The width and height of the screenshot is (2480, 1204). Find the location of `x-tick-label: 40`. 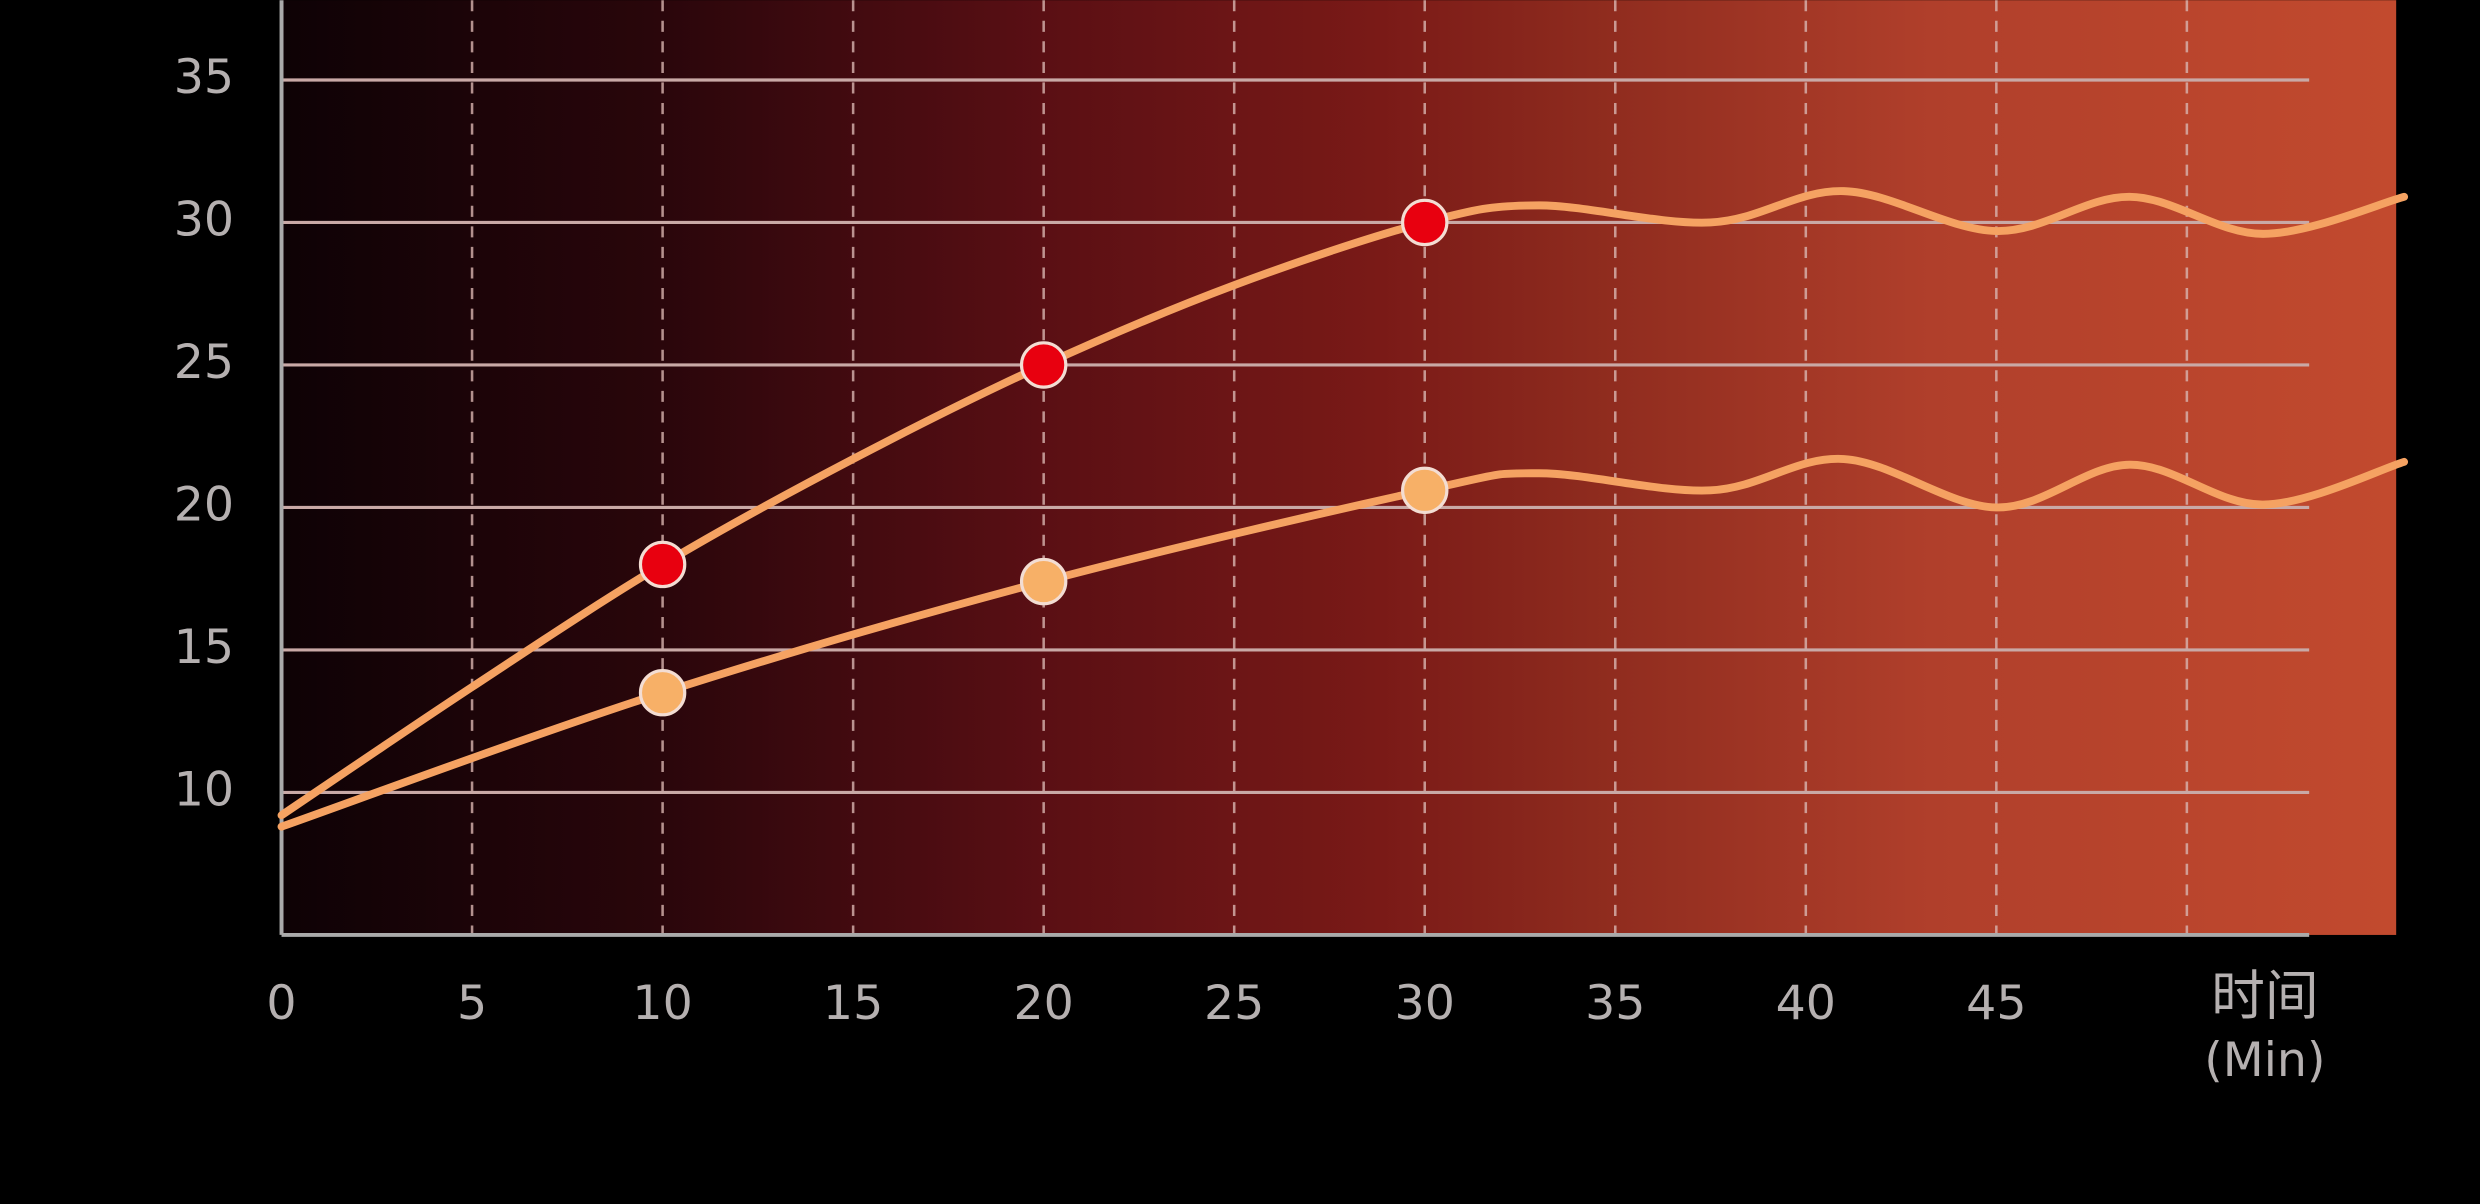

x-tick-label: 40 is located at coordinates (1806, 1003).